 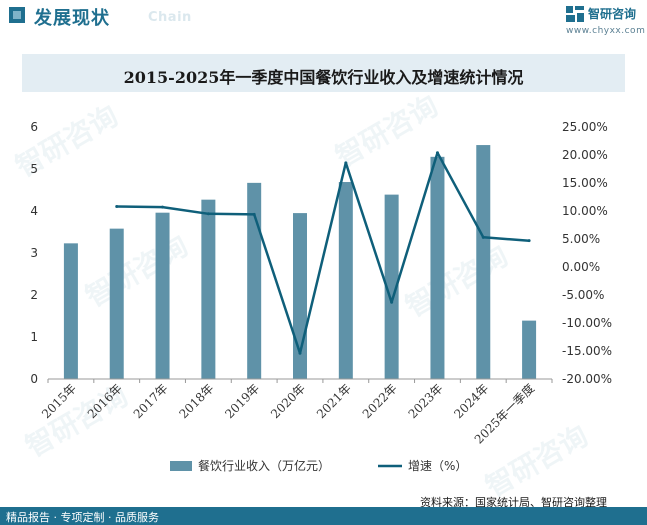 I want to click on right-axis-tick-label: 5.00%, so click(x=581, y=239).